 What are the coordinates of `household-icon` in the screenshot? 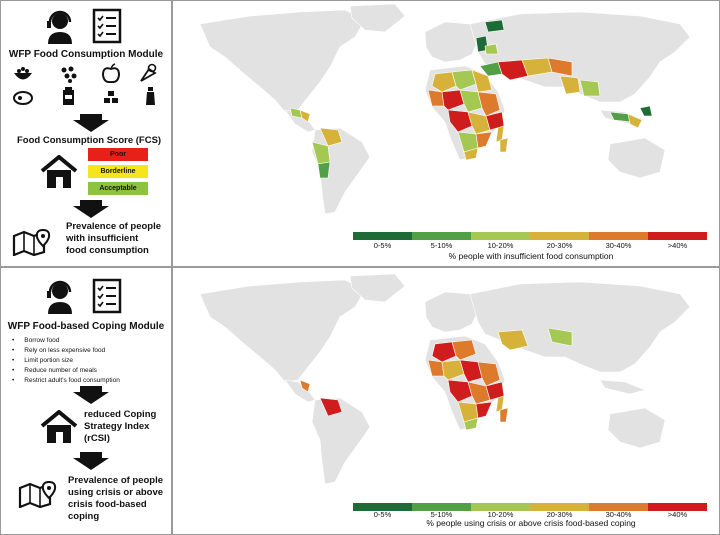 It's located at (59, 426).